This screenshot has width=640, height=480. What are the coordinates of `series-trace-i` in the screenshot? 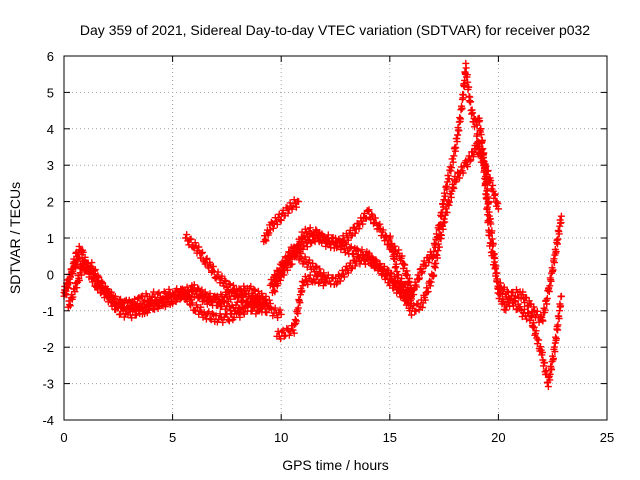 It's located at (301, 307).